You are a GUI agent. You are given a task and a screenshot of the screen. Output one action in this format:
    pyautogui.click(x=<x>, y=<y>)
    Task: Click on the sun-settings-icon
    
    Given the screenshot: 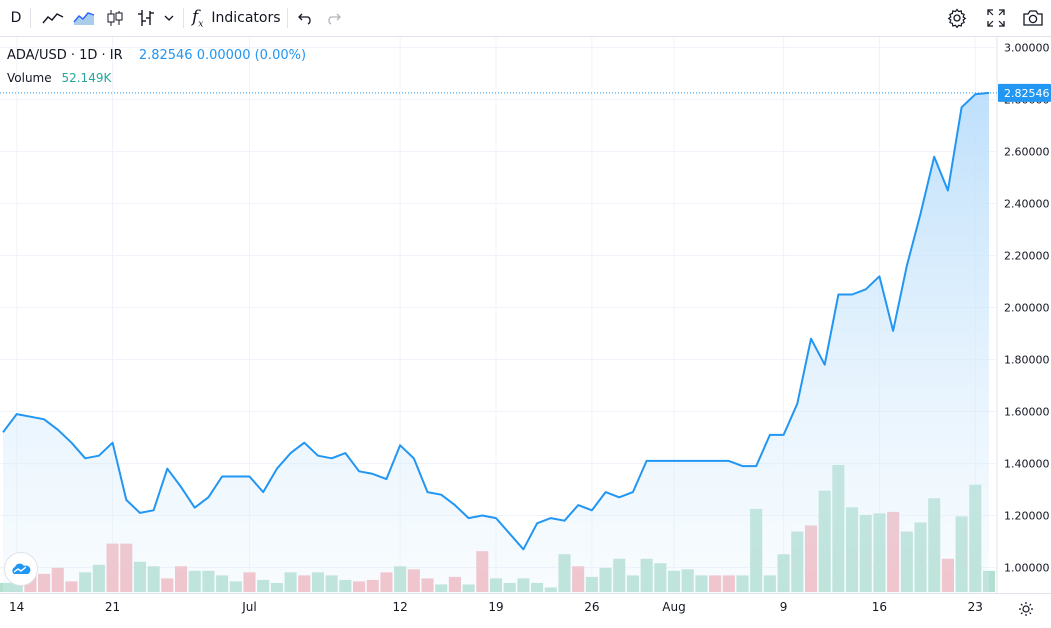 What is the action you would take?
    pyautogui.click(x=1026, y=609)
    